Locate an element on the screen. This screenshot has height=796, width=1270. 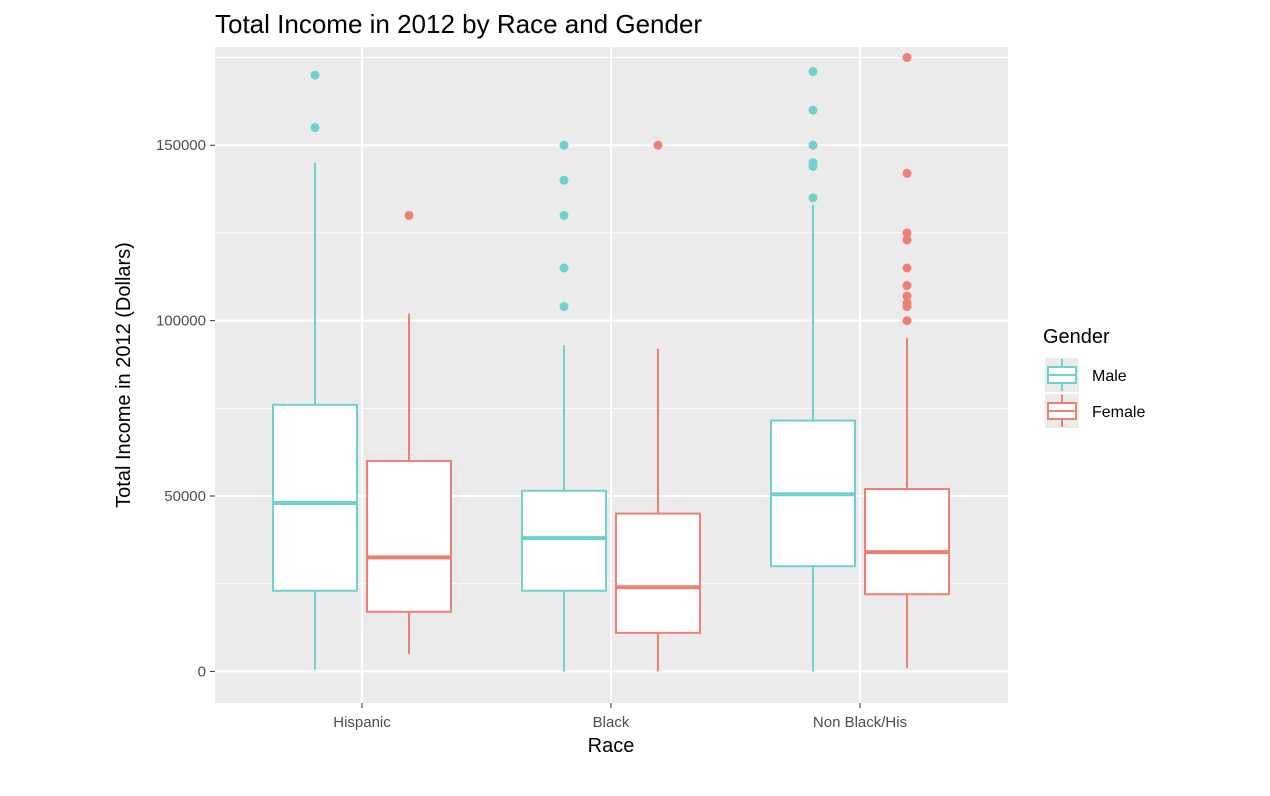
legend-items: Male Female is located at coordinates (1095, 393).